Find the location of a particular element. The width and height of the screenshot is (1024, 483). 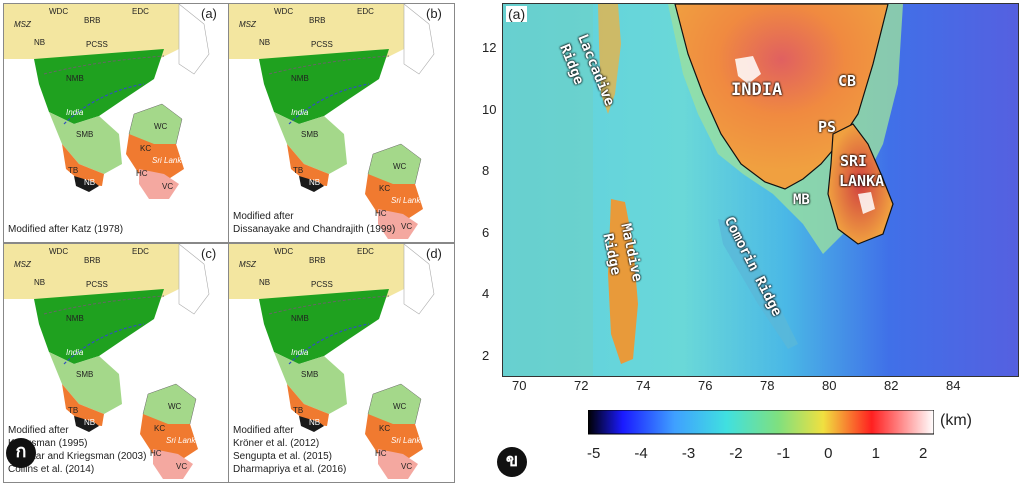

colorbar is located at coordinates (761, 422).